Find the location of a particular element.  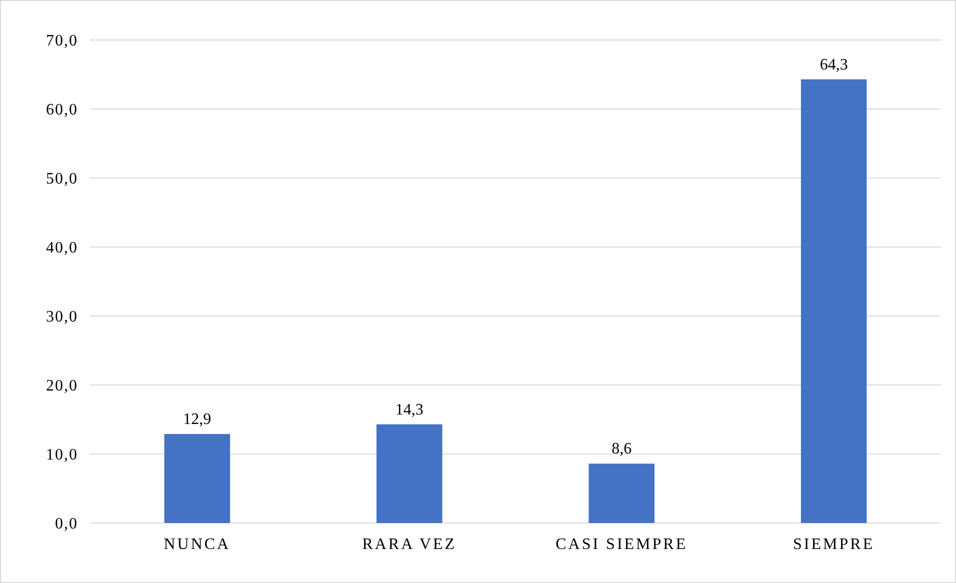

y-tick-label: 20,0 is located at coordinates (62, 386).